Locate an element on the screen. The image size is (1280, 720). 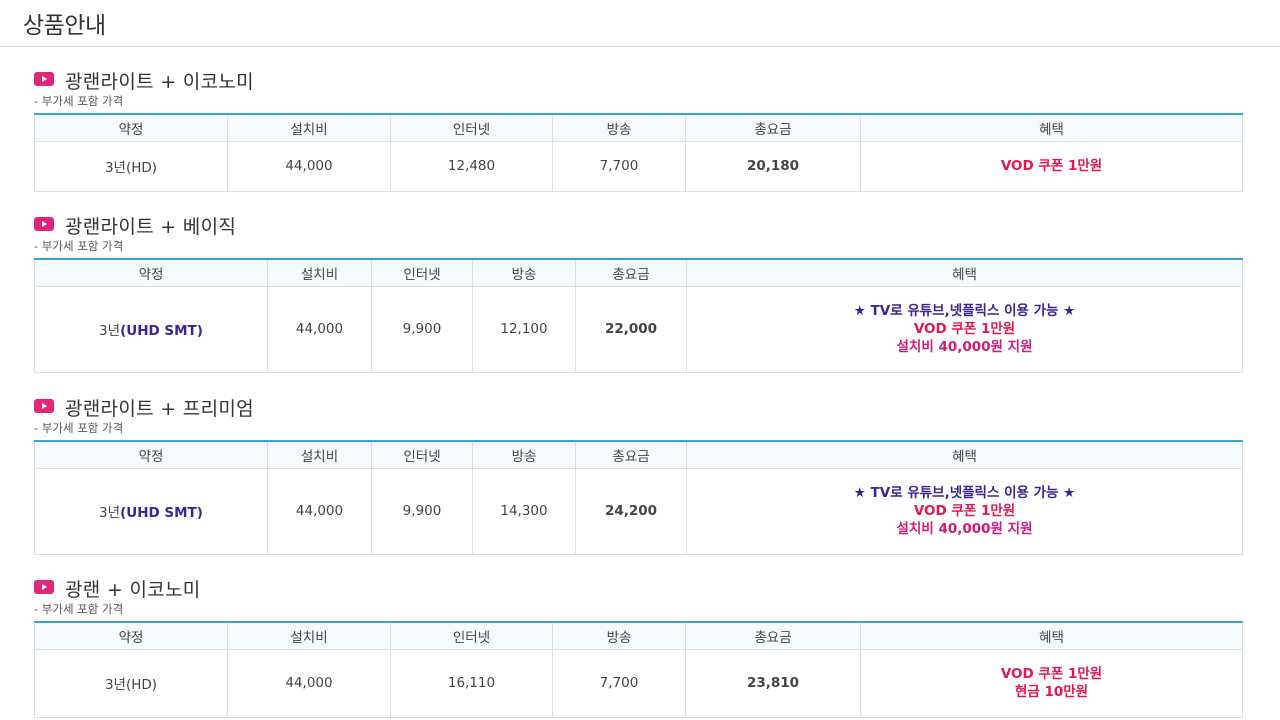
section-heading: 광랜라이트 + 이코노미 is located at coordinates (638, 80).